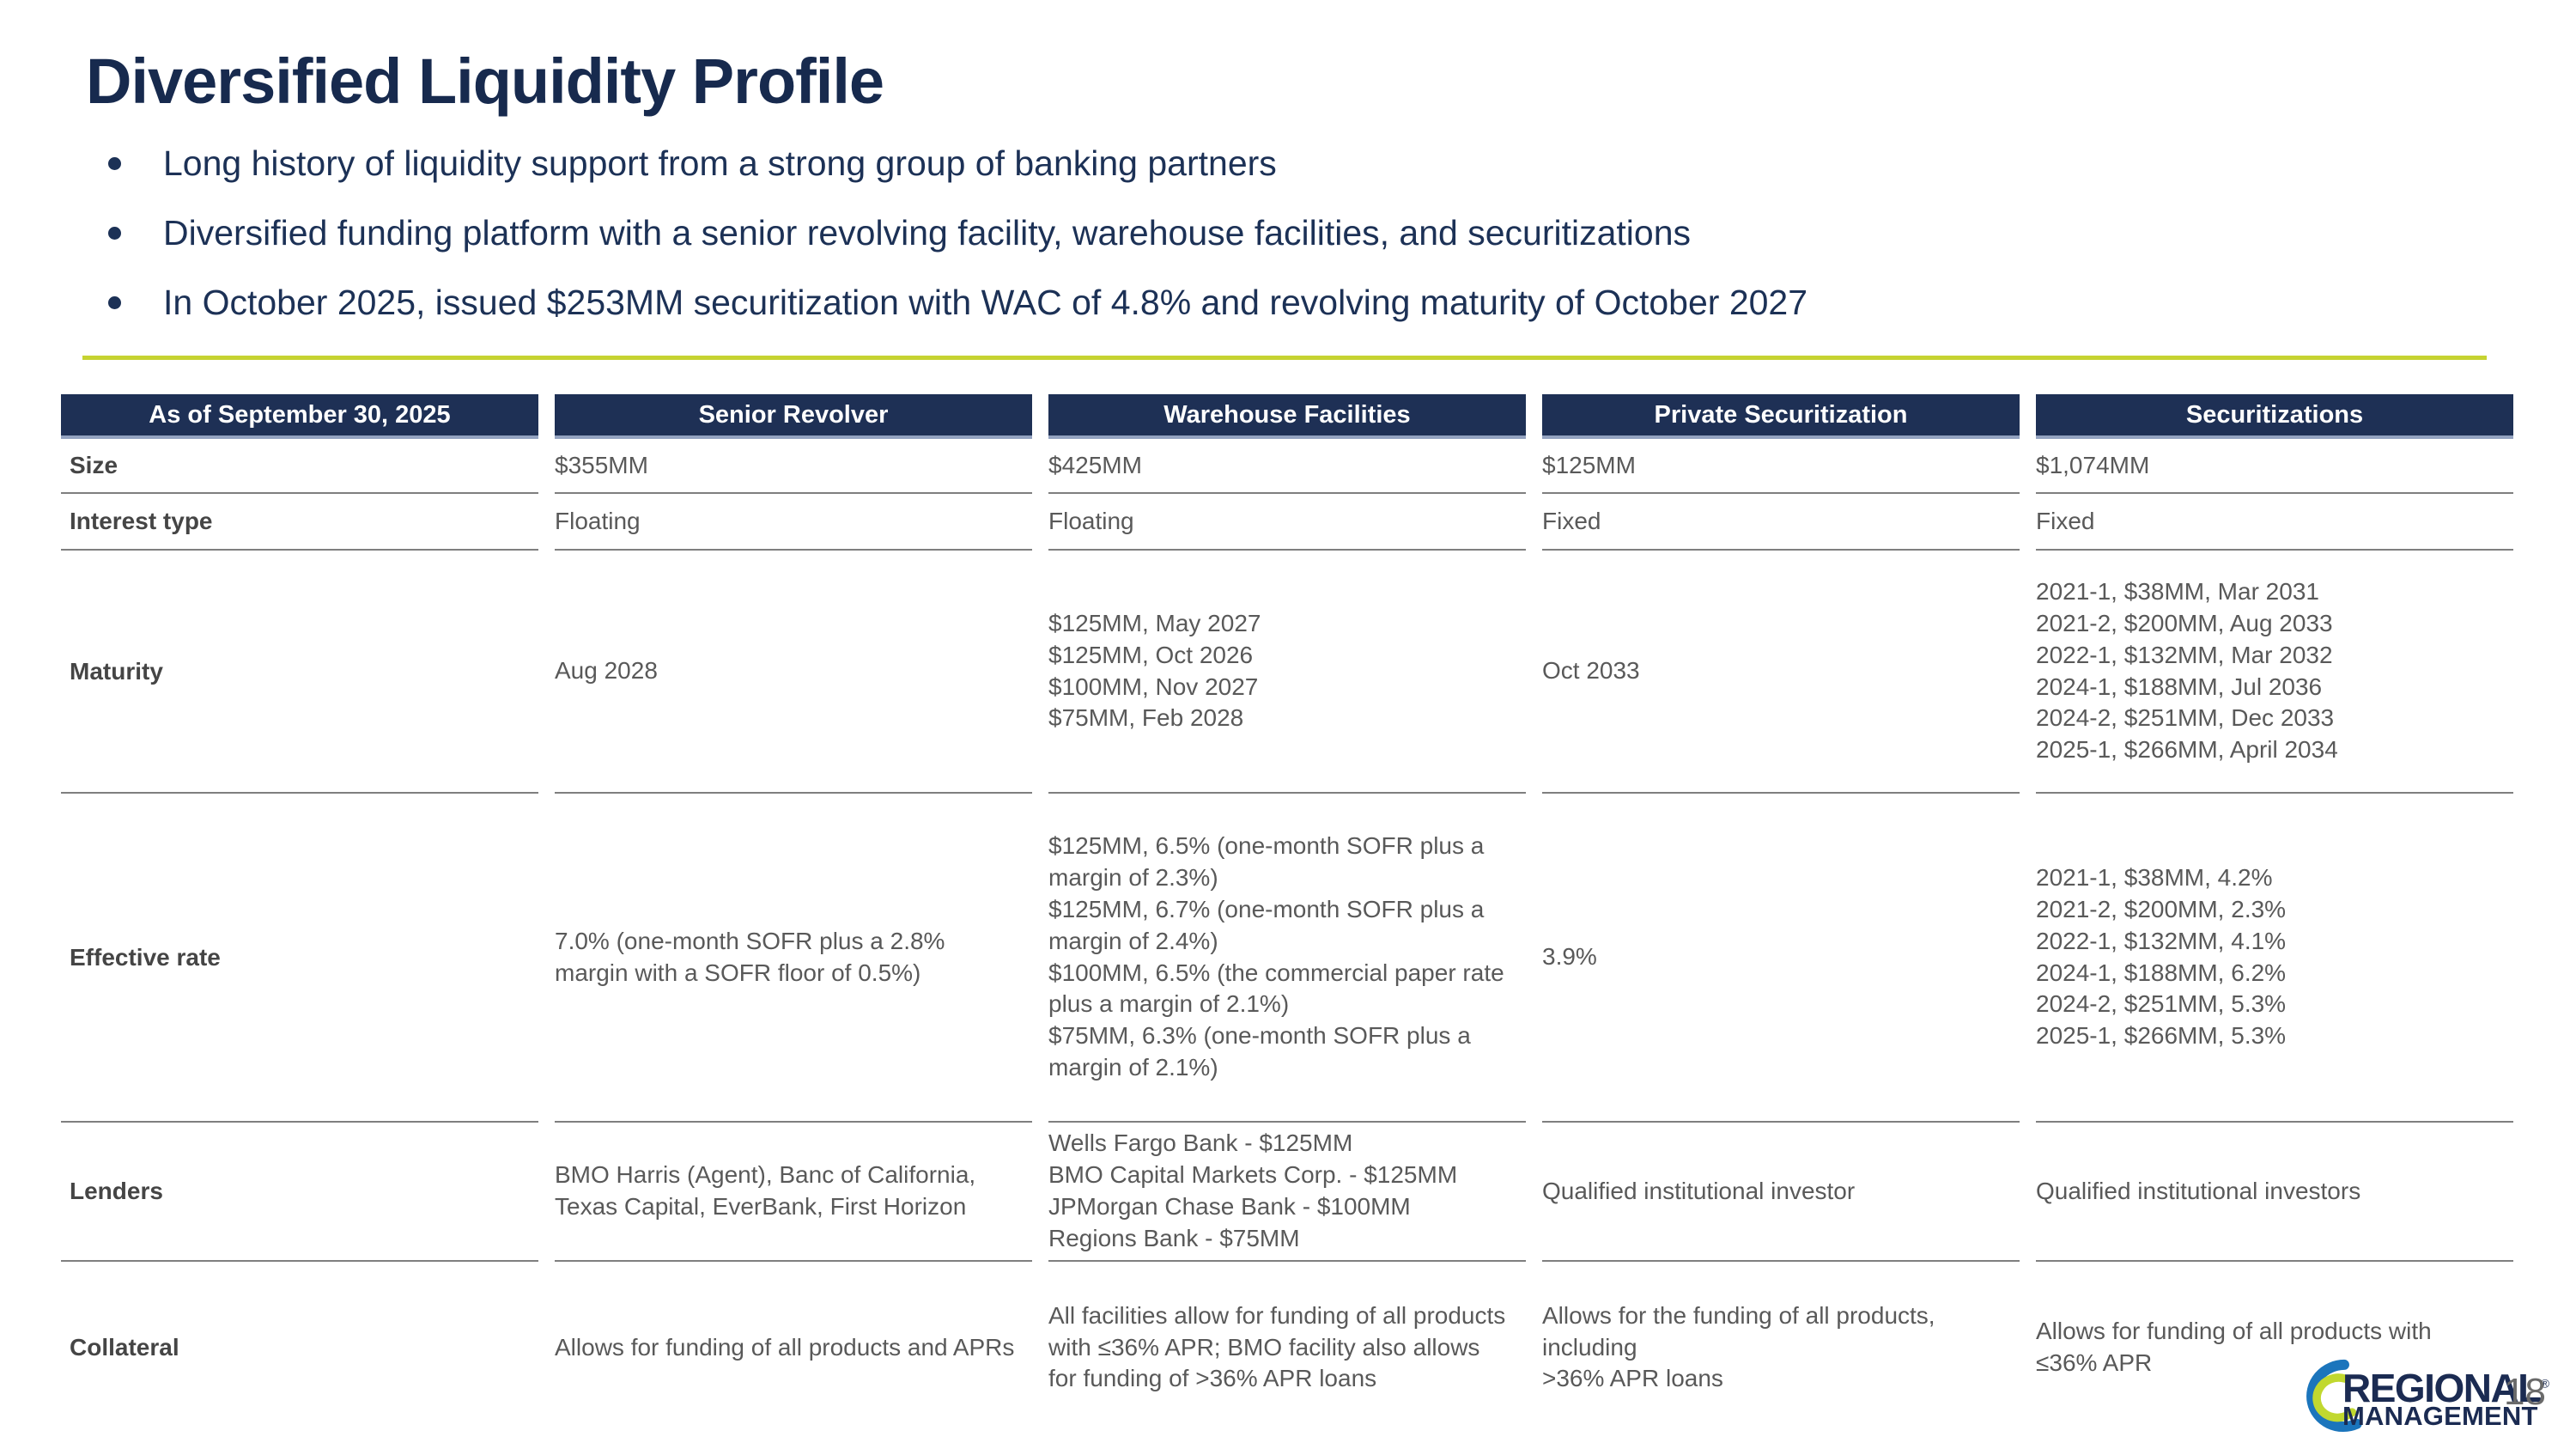  What do you see at coordinates (2274, 1192) in the screenshot?
I see `cell-lenders-securitizations: Qualified institutional investors` at bounding box center [2274, 1192].